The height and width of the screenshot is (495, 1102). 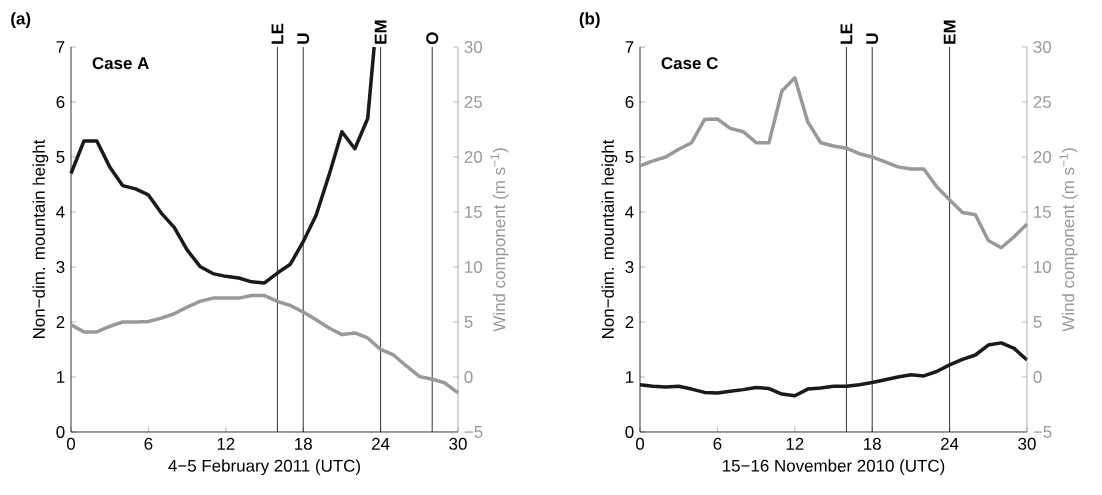 I want to click on ref-line-label: O, so click(x=432, y=38).